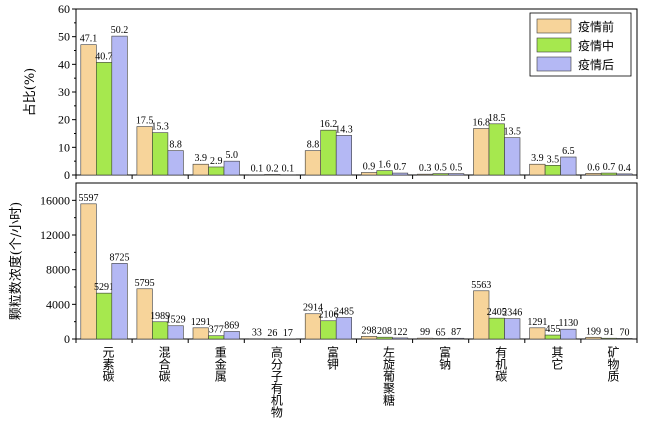  I want to click on bottom-data-label: 5795, so click(145, 283).